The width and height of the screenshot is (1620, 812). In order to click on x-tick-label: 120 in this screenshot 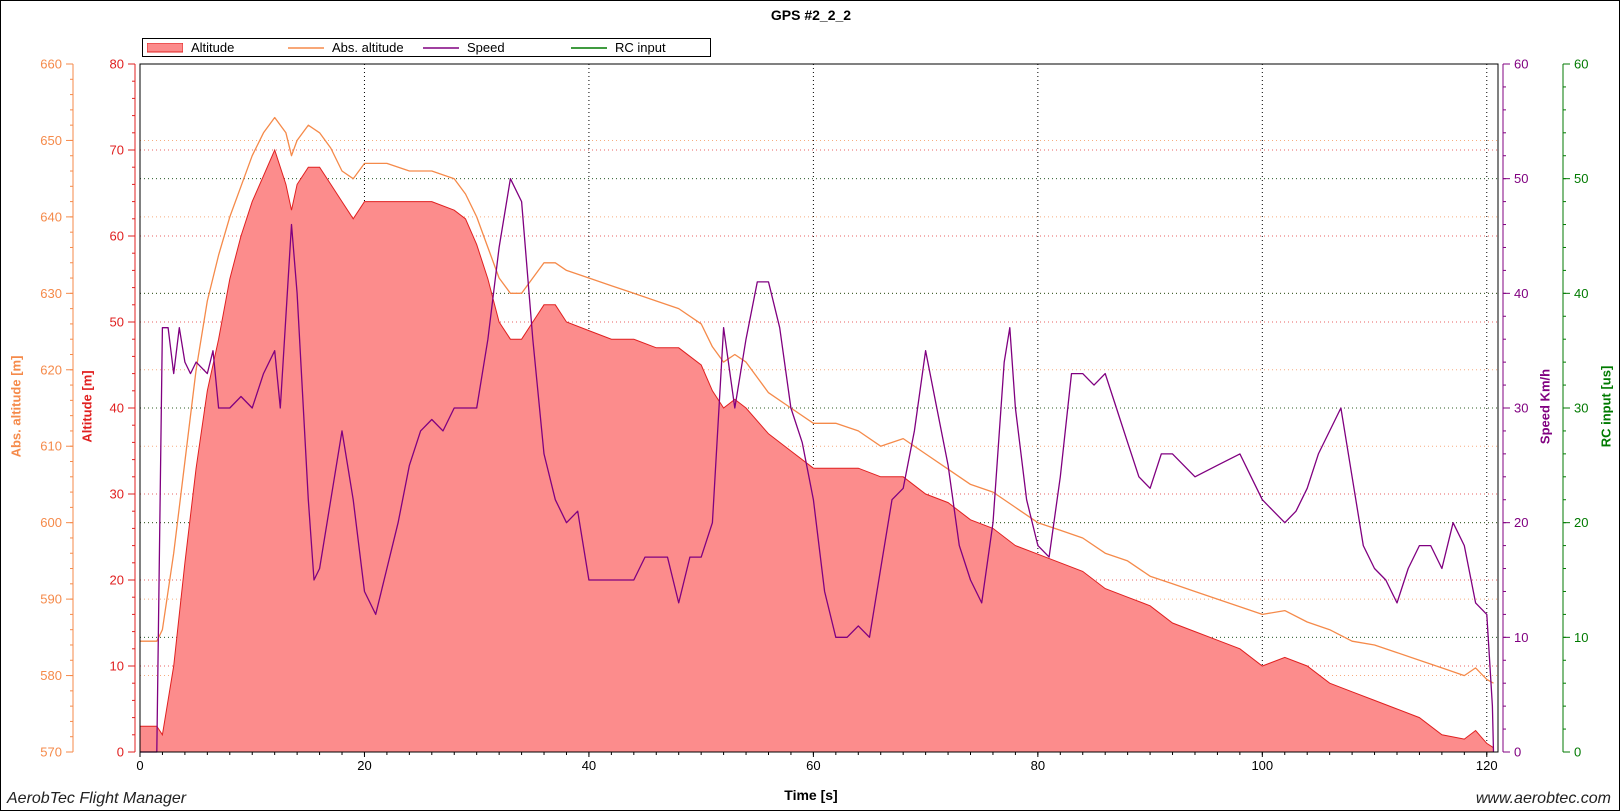, I will do `click(1487, 765)`.